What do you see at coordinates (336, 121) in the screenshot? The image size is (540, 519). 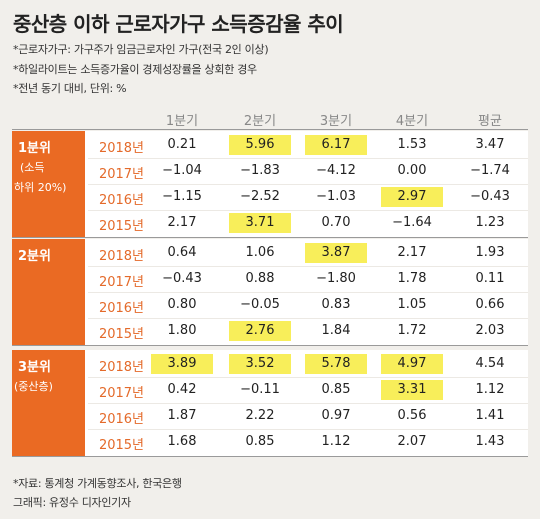 I see `column-header: 3분기` at bounding box center [336, 121].